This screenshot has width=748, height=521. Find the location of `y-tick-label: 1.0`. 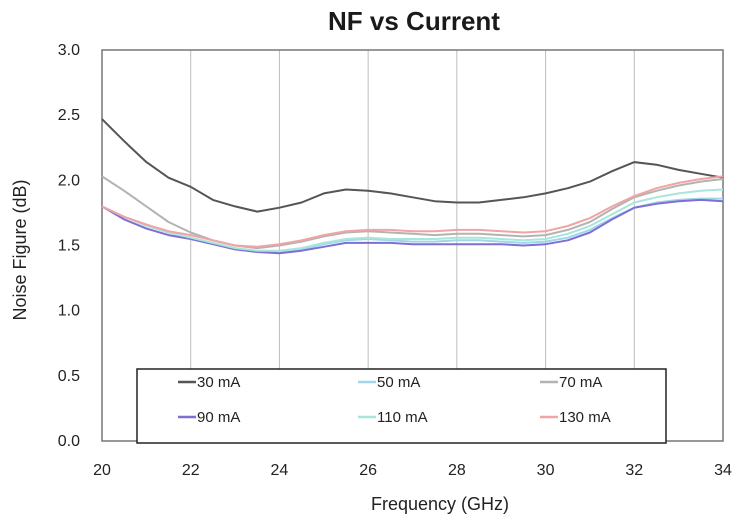

y-tick-label: 1.0 is located at coordinates (69, 311).